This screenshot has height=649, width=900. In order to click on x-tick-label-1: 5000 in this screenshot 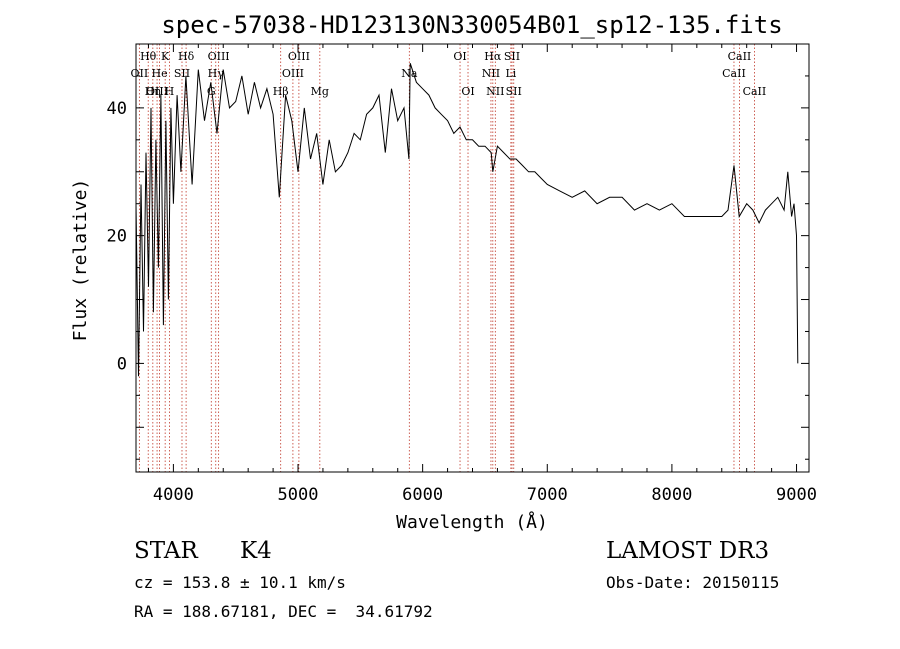, I will do `click(298, 495)`.